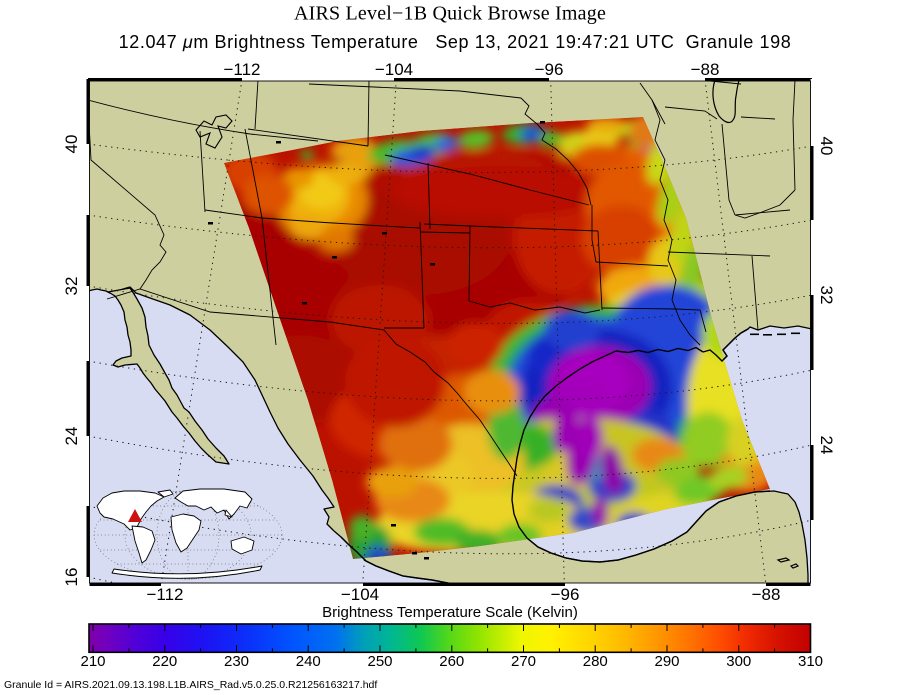 The image size is (900, 695). What do you see at coordinates (164, 661) in the screenshot?
I see `svg-text: 220` at bounding box center [164, 661].